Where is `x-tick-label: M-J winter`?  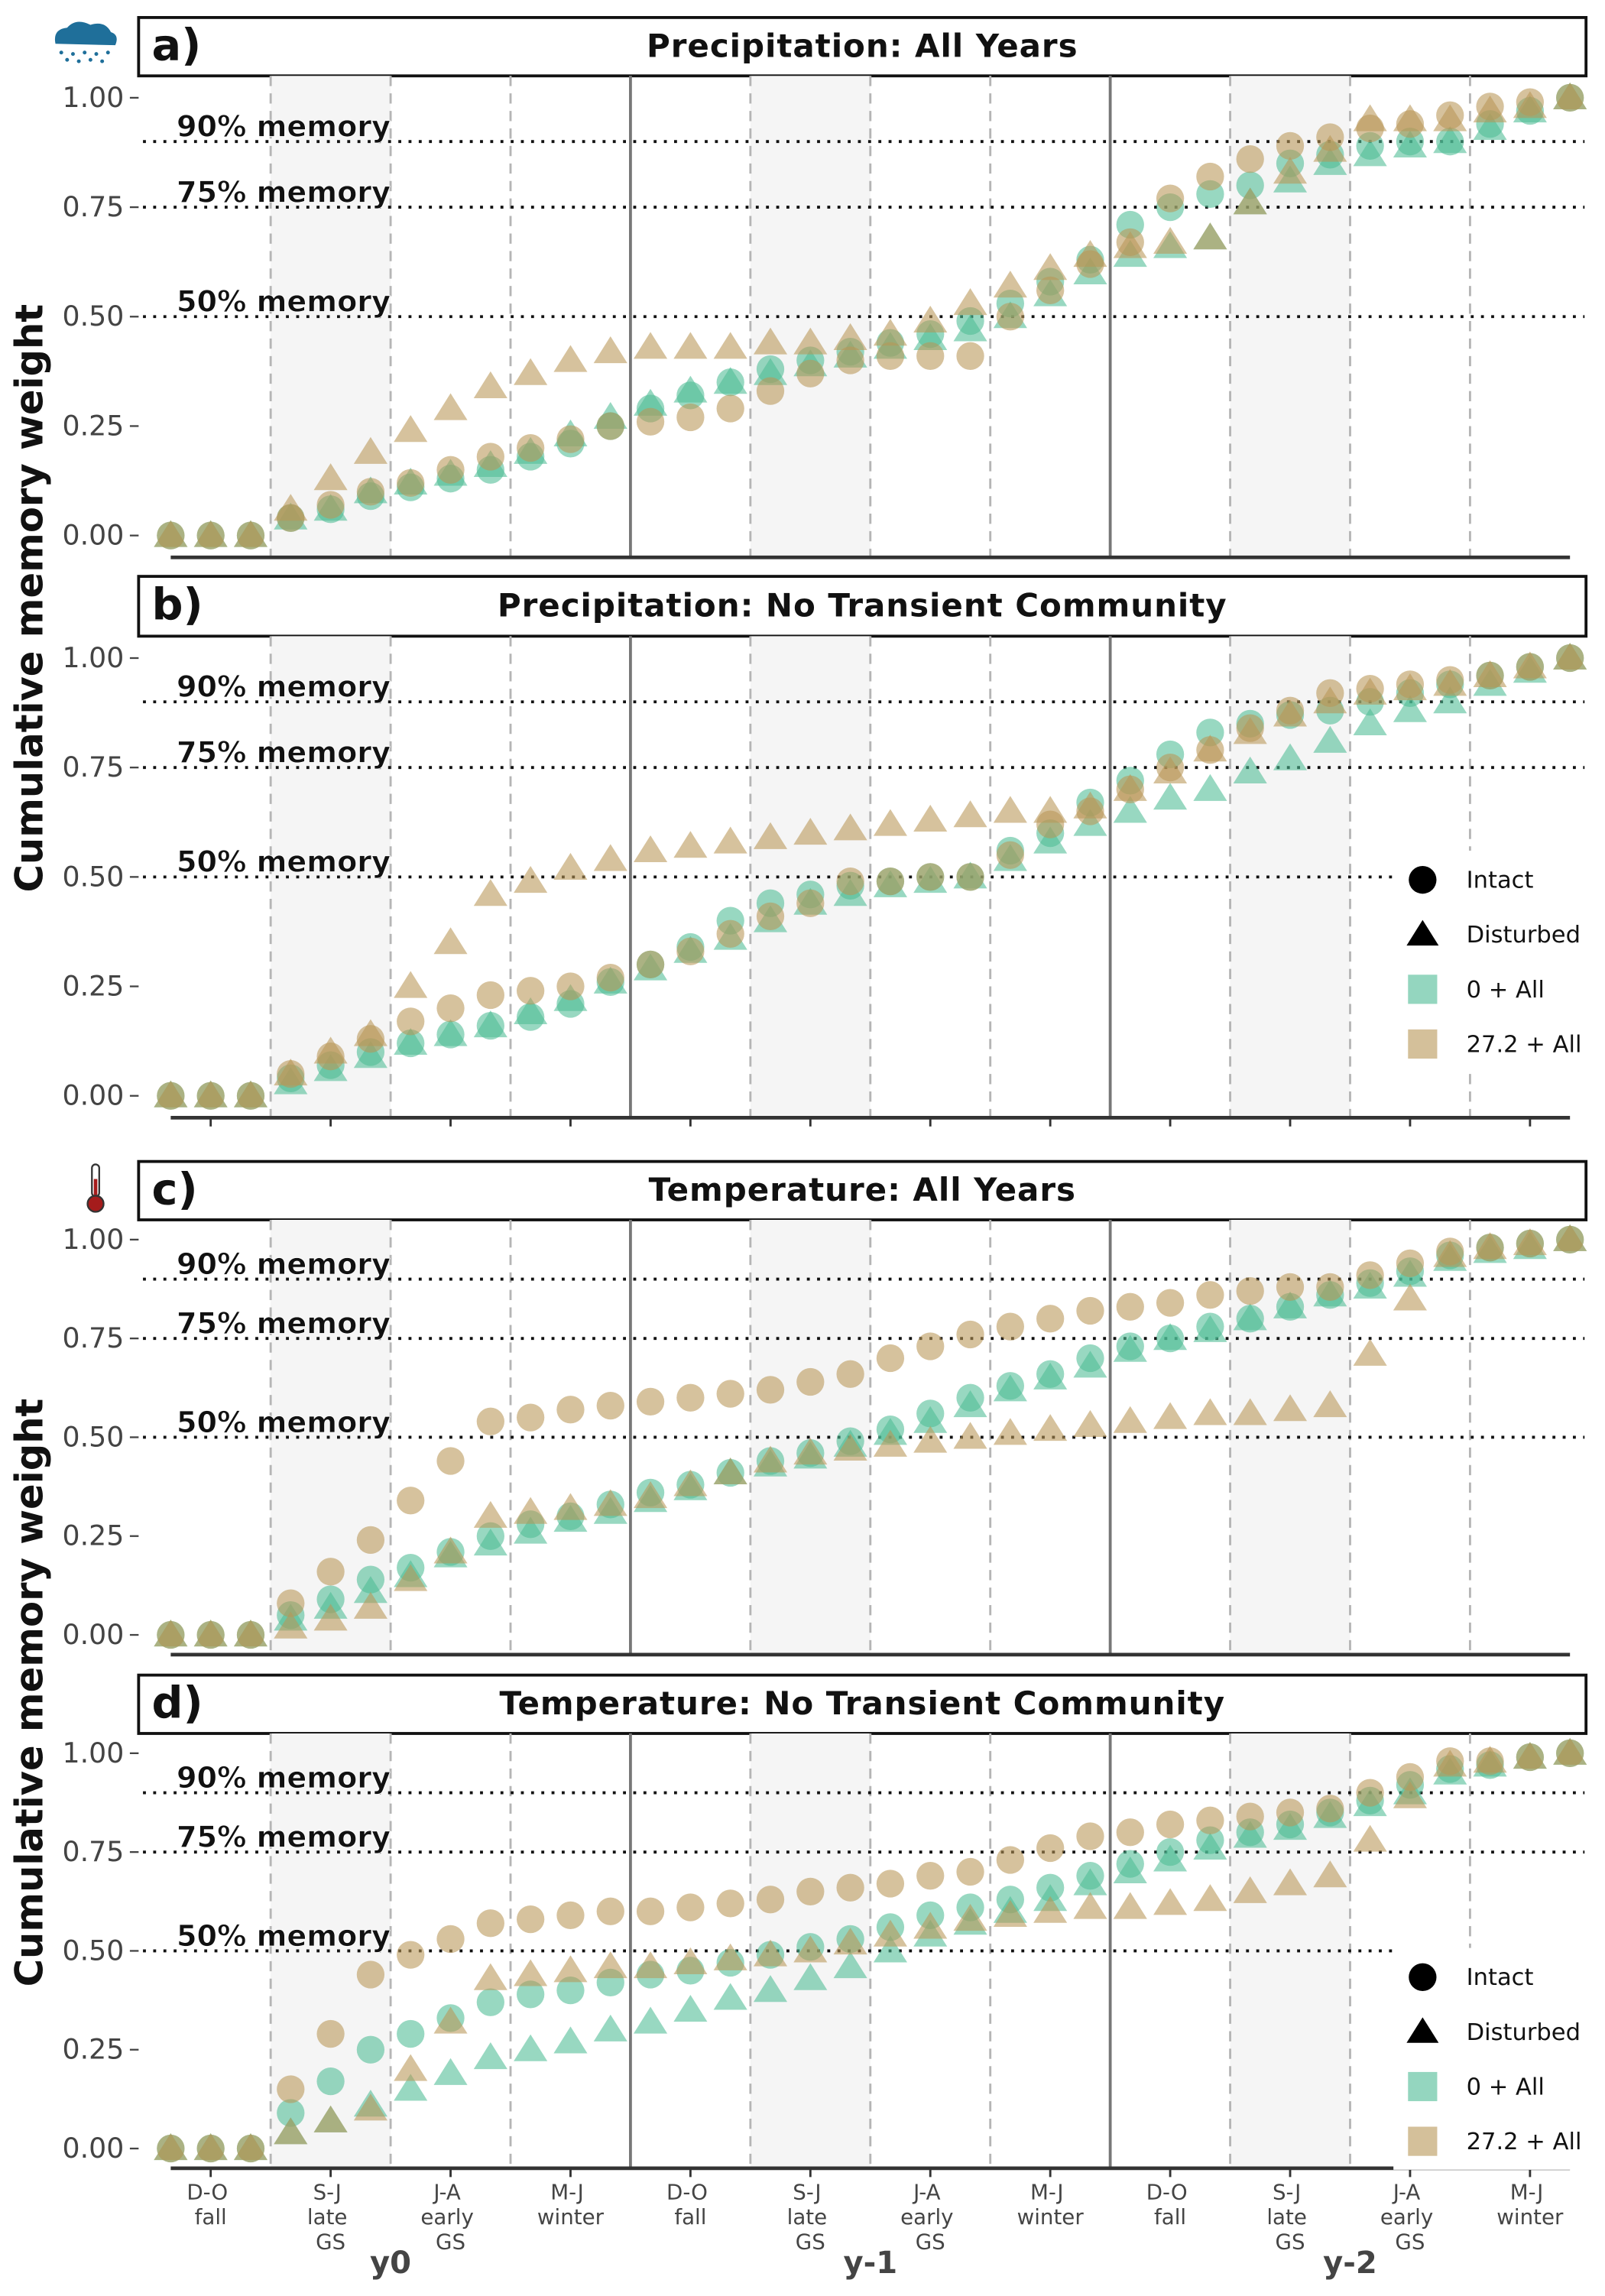
x-tick-label: M-J winter is located at coordinates (1051, 2204).